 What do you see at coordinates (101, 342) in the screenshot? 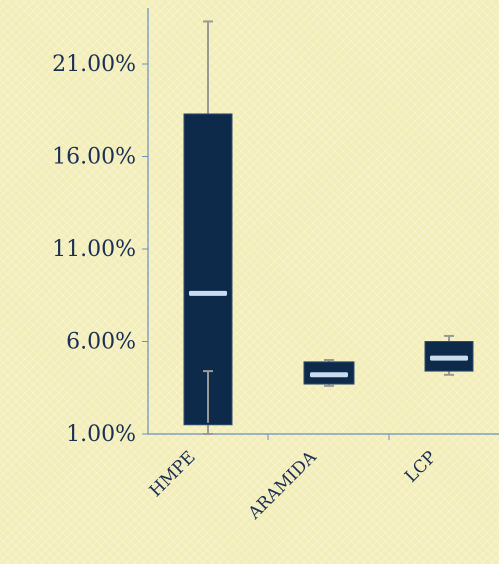
I see `y-tick-label: 6.00%` at bounding box center [101, 342].